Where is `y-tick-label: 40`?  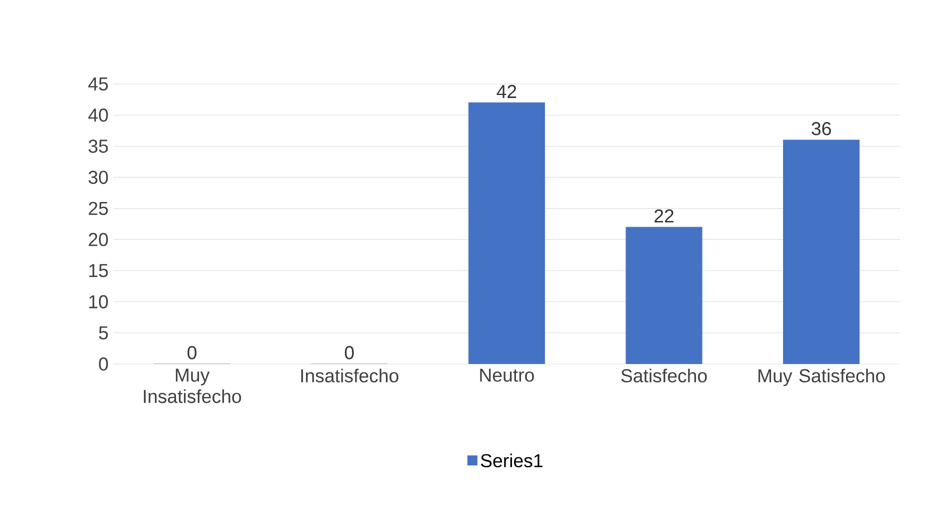 y-tick-label: 40 is located at coordinates (98, 115).